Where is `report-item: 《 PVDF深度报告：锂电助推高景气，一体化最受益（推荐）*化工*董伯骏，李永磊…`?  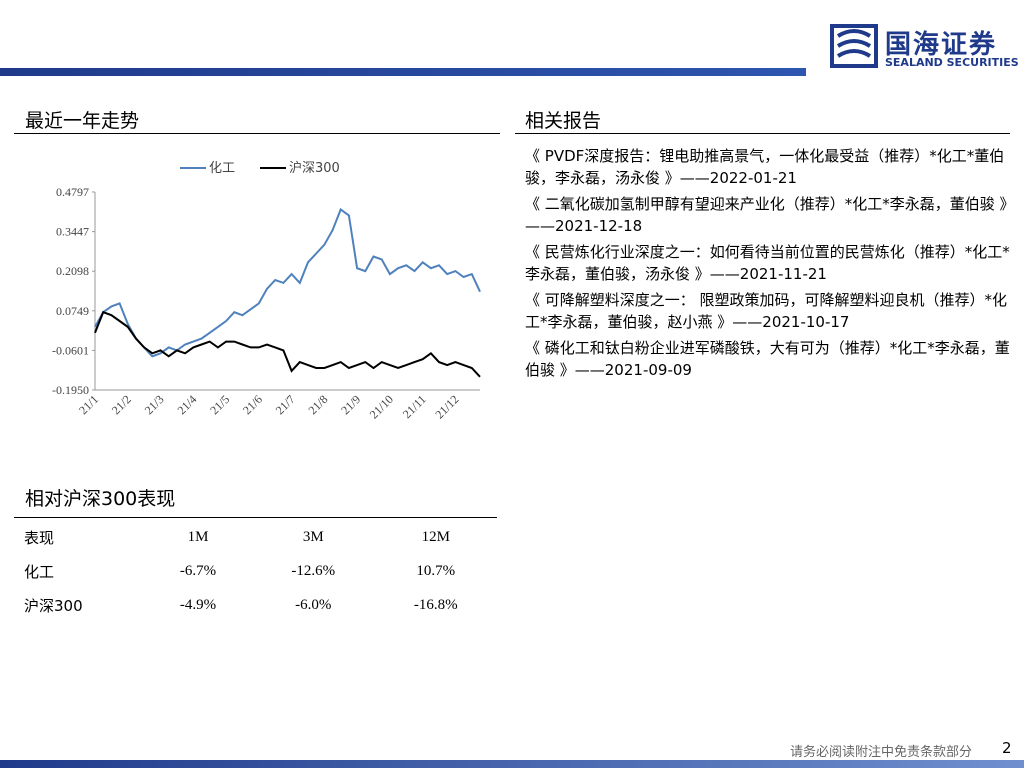 report-item: 《 PVDF深度报告：锂电助推高景气，一体化最受益（推荐）*化工*董伯骏，李永磊… is located at coordinates (765, 167).